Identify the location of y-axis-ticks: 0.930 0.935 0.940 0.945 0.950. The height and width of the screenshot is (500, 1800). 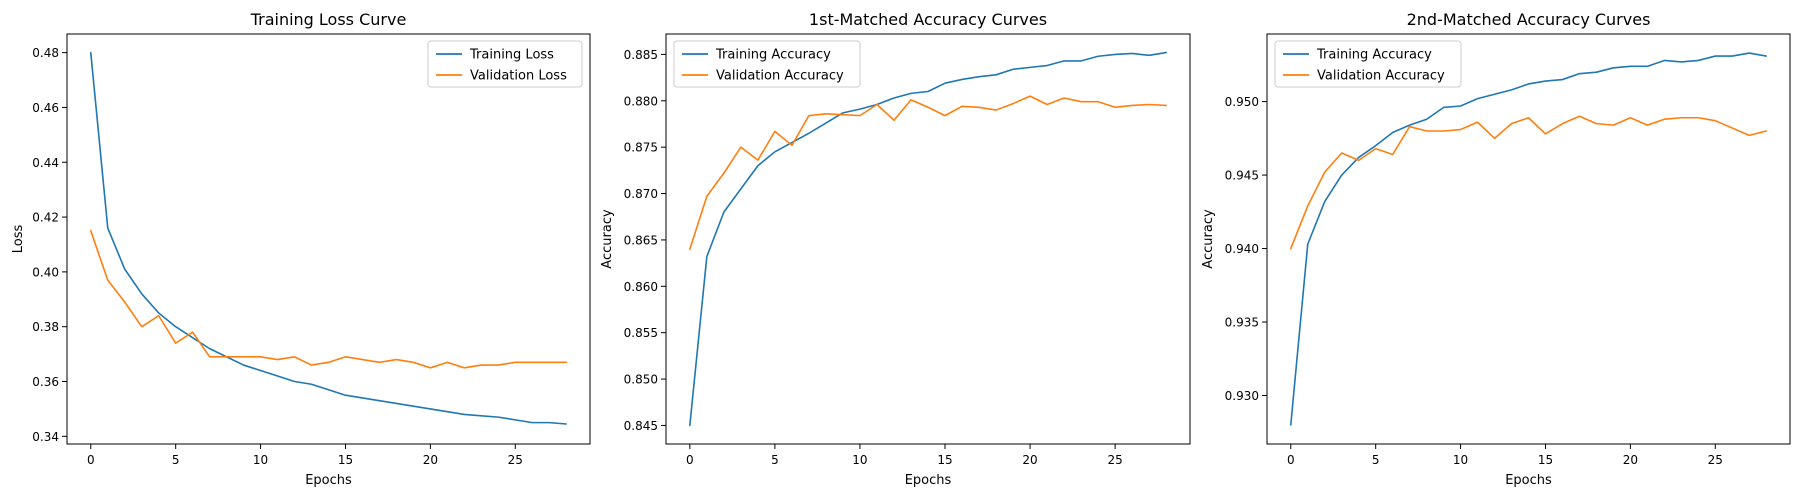
(1246, 249).